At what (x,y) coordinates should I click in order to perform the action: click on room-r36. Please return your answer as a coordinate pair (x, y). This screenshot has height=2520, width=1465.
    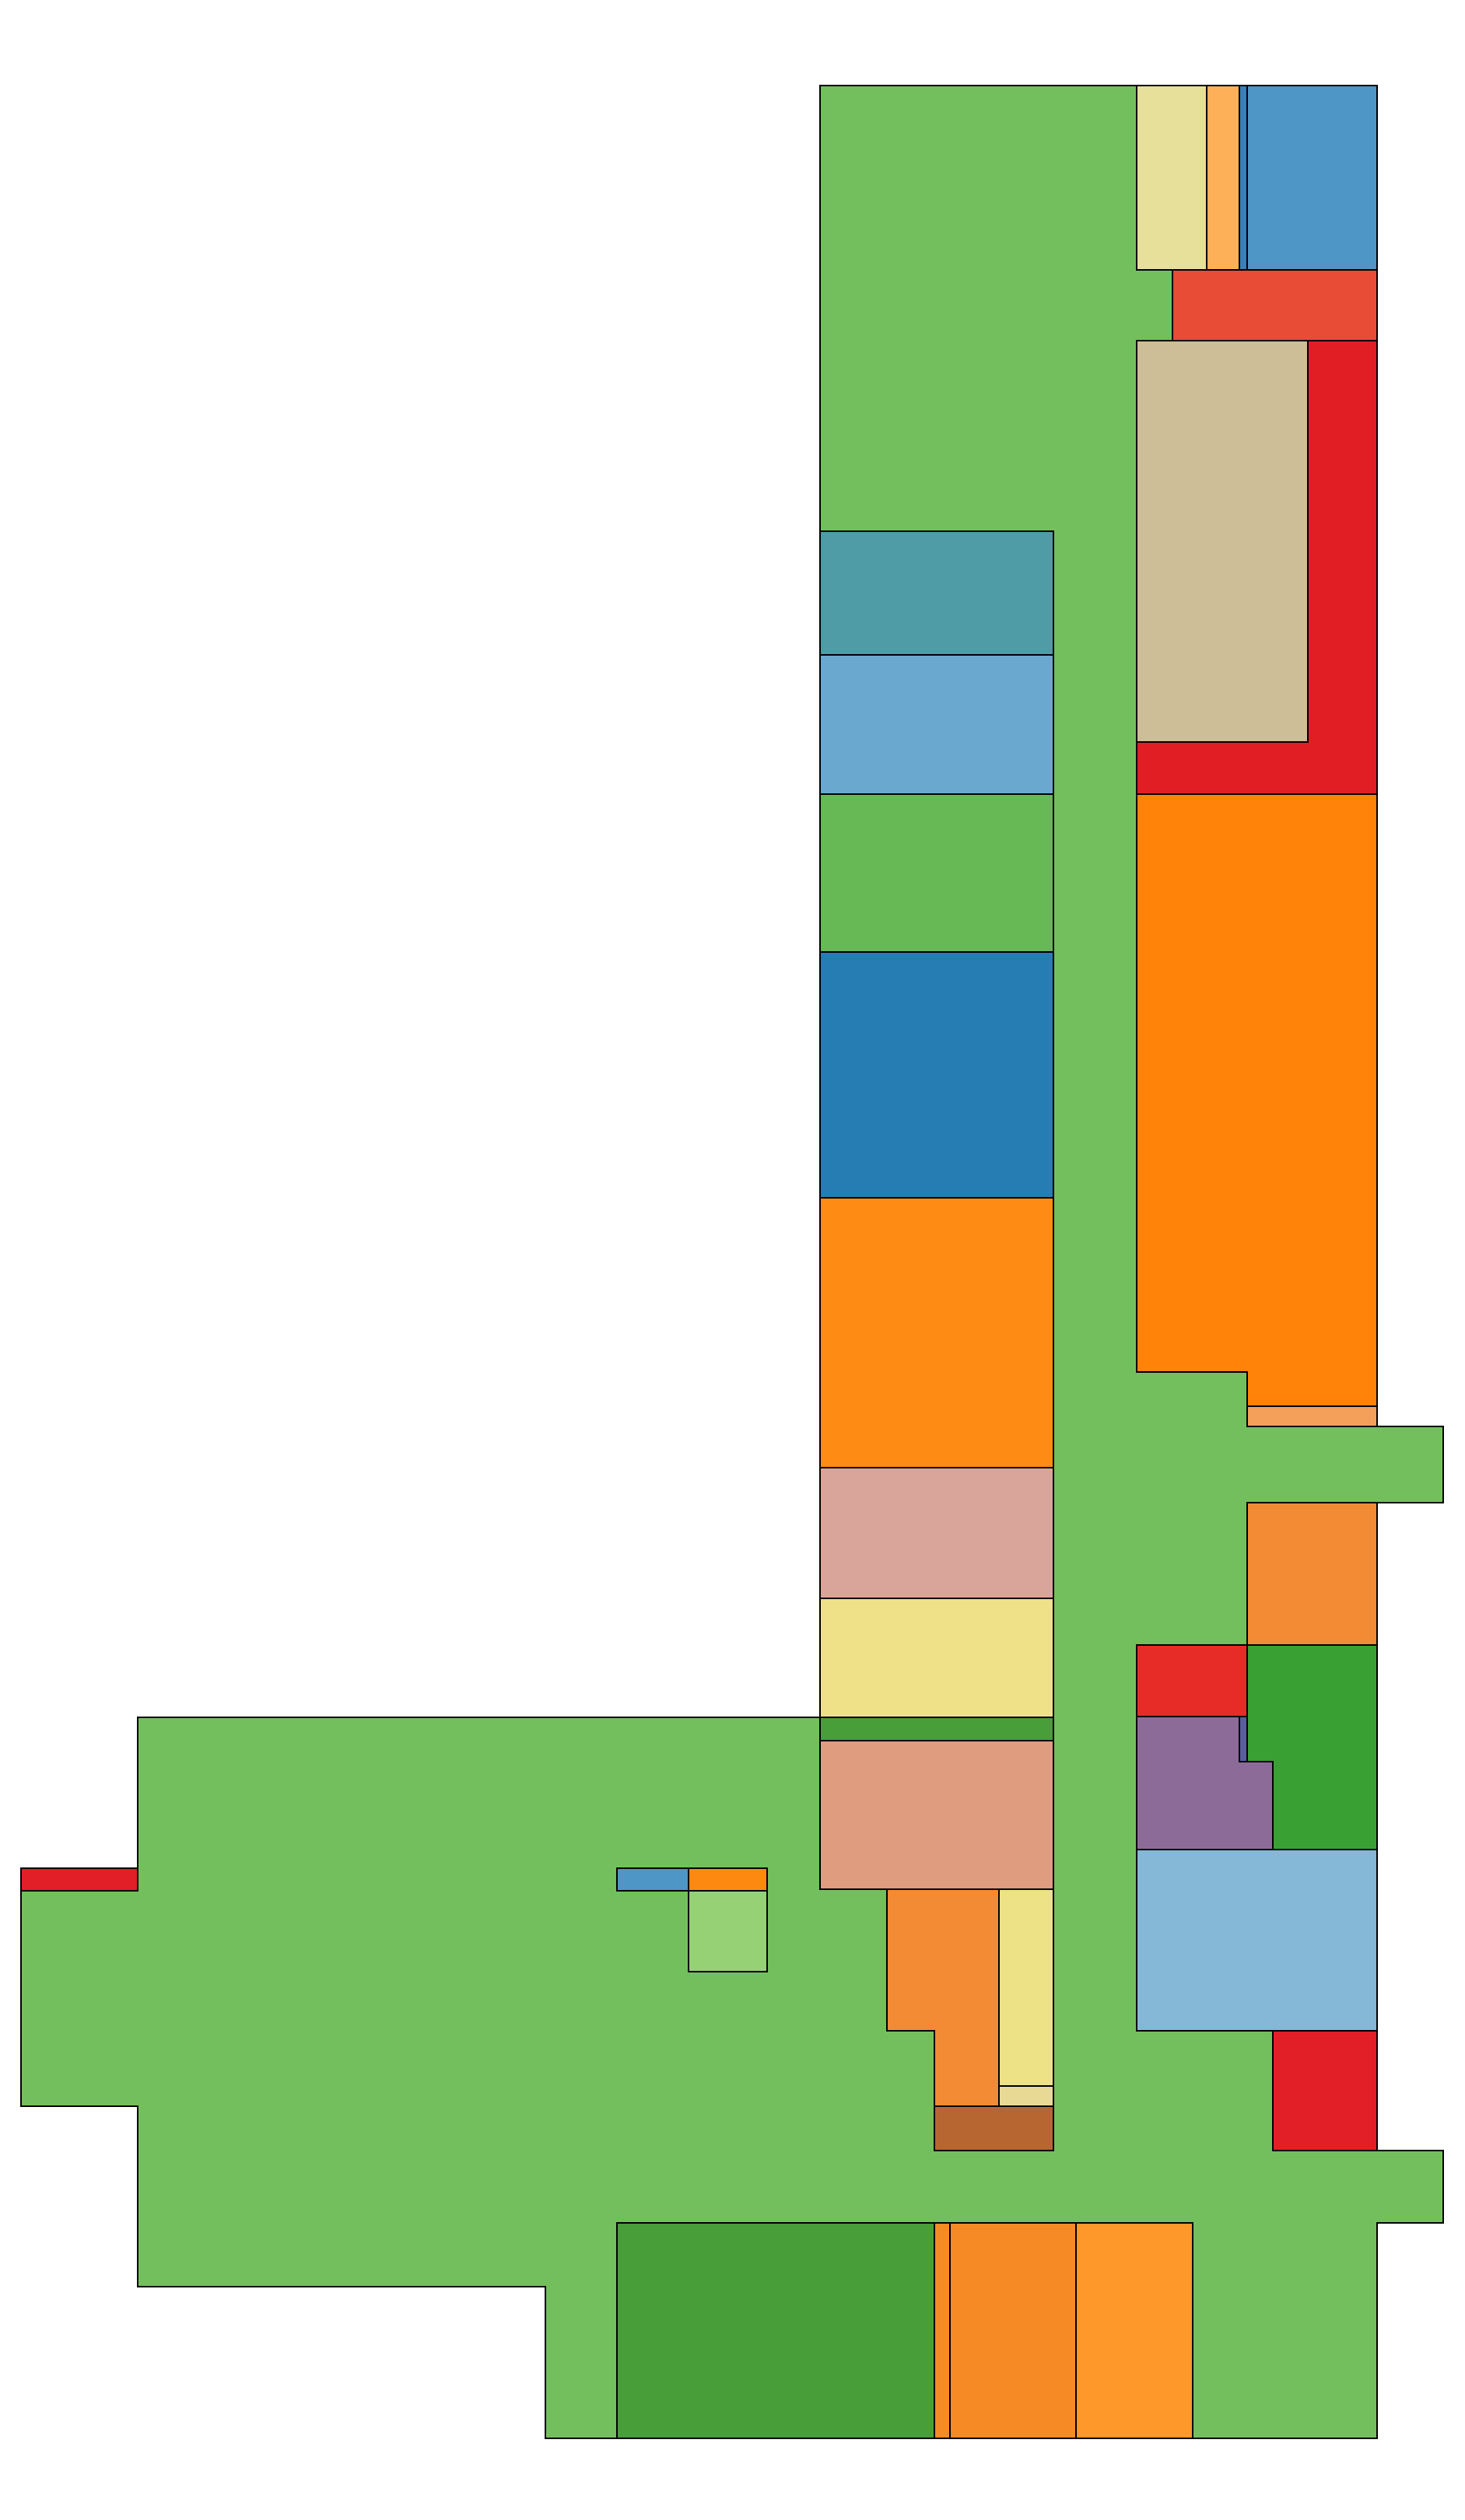
    Looking at the image, I should click on (1013, 2331).